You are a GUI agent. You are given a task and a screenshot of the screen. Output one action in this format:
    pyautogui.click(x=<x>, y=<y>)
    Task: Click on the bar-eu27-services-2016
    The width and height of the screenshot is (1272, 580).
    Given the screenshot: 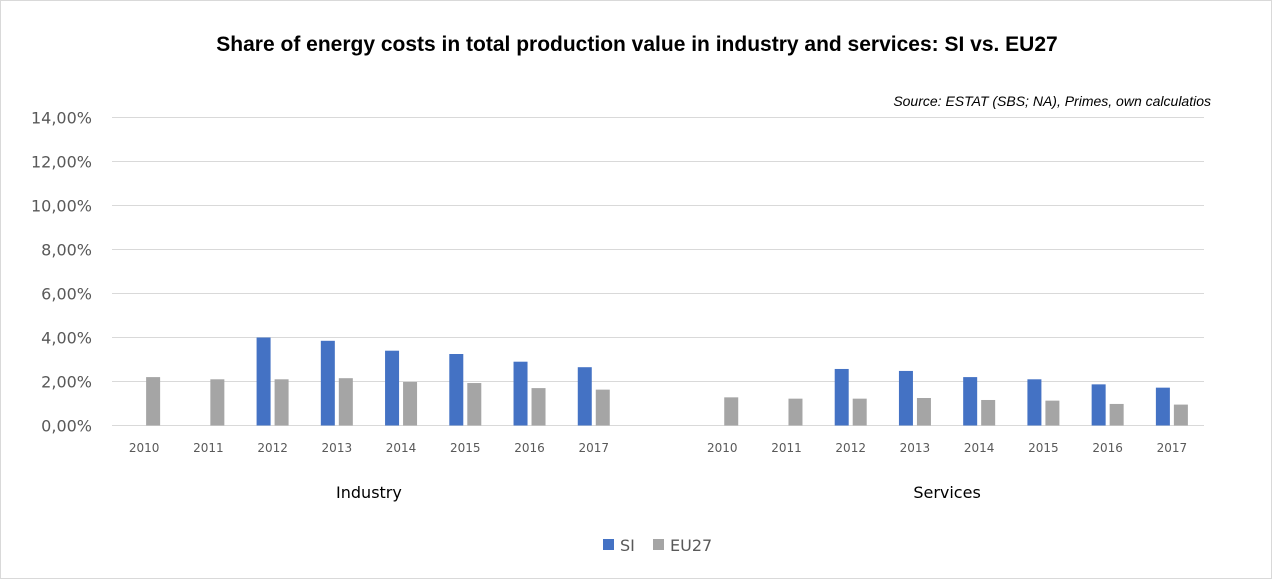 What is the action you would take?
    pyautogui.click(x=1116, y=414)
    